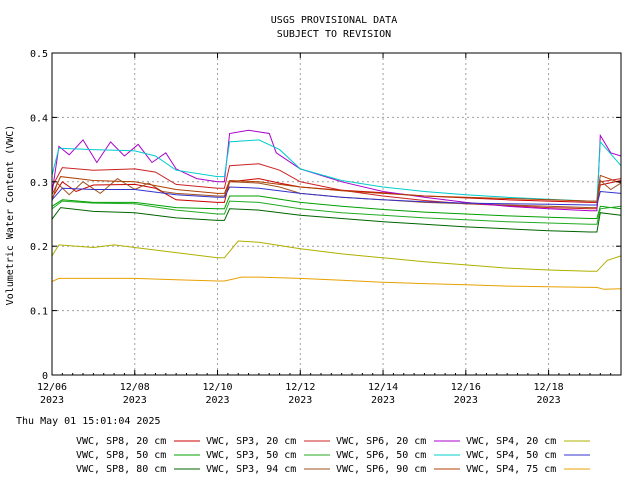 This screenshot has width=640, height=485. Describe the element at coordinates (383, 387) in the screenshot. I see `x-tick-label: 12/14` at that location.